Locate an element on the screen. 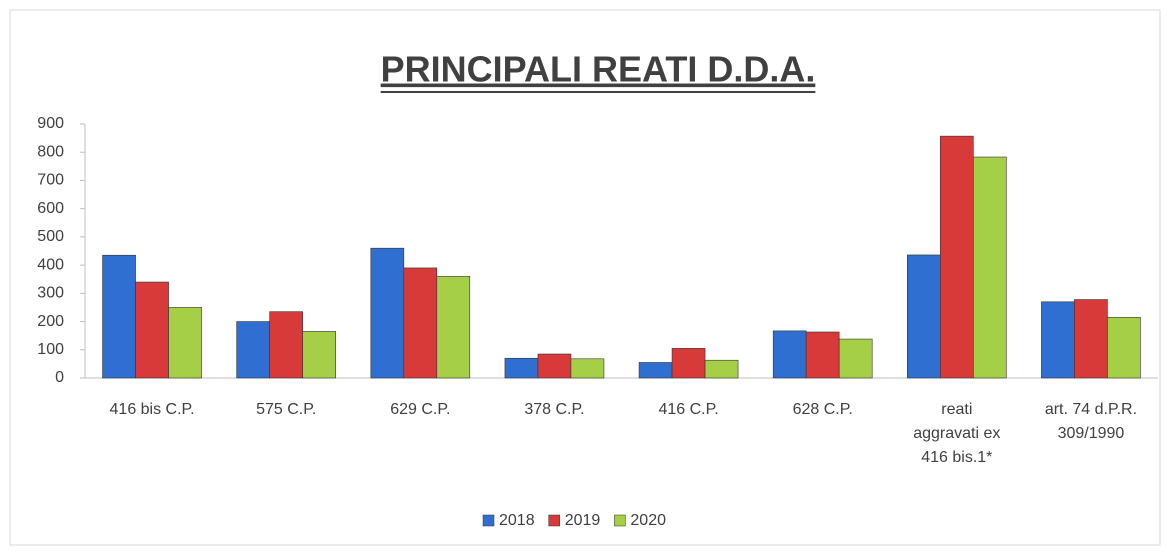 The image size is (1171, 554). chart-title: PRINCIPALI REATI D.D.A. is located at coordinates (598, 69).